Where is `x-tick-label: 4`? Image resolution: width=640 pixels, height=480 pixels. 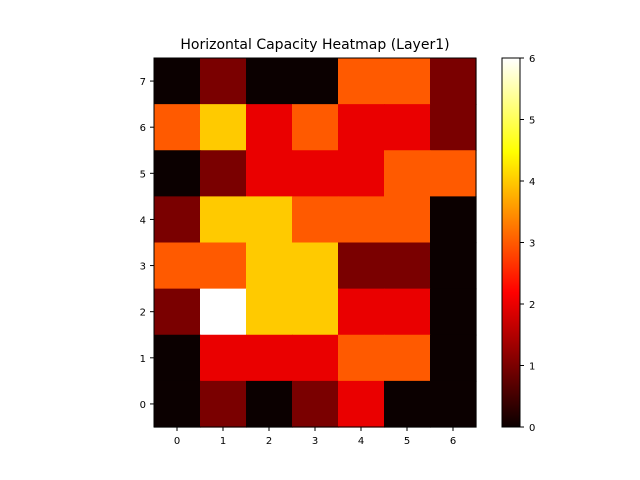 x-tick-label: 4 is located at coordinates (361, 441).